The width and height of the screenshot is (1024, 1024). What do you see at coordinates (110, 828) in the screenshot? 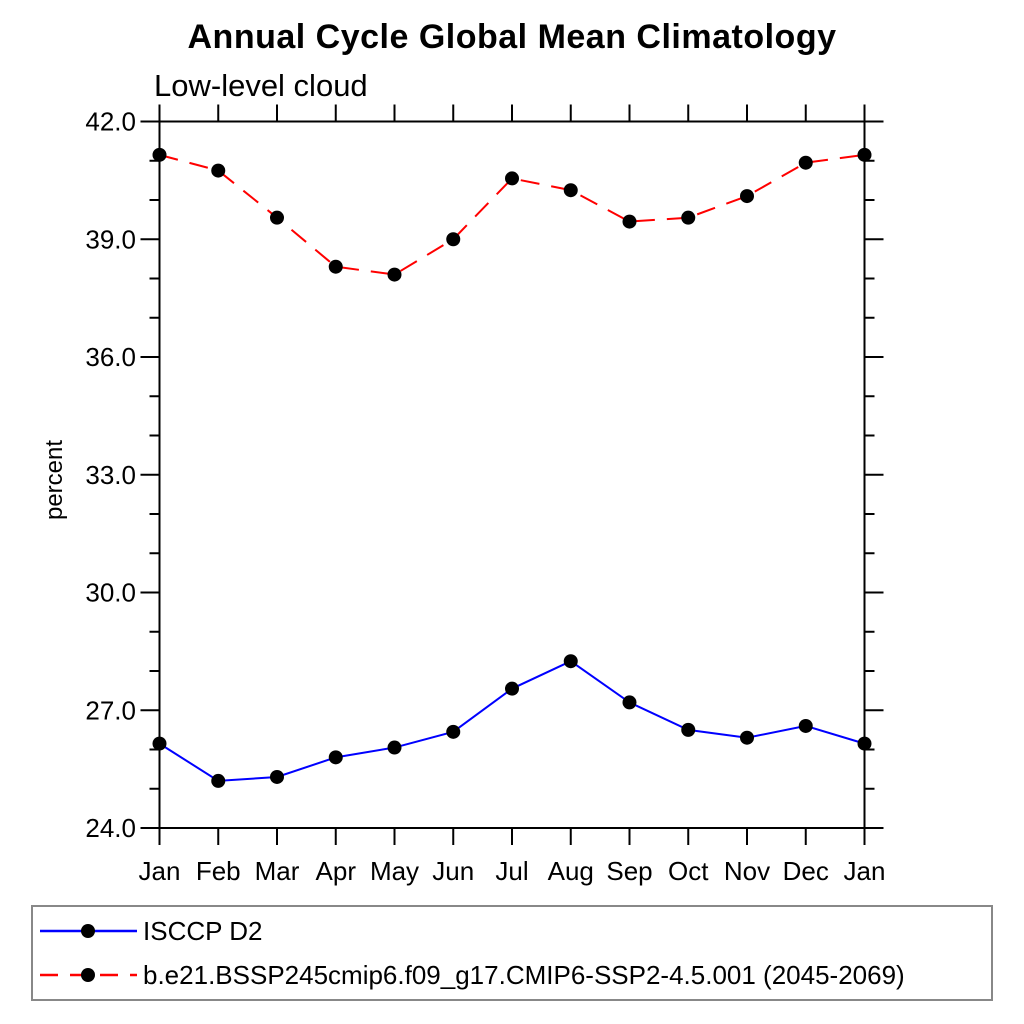
I see `y-tick-label: 24.0` at bounding box center [110, 828].